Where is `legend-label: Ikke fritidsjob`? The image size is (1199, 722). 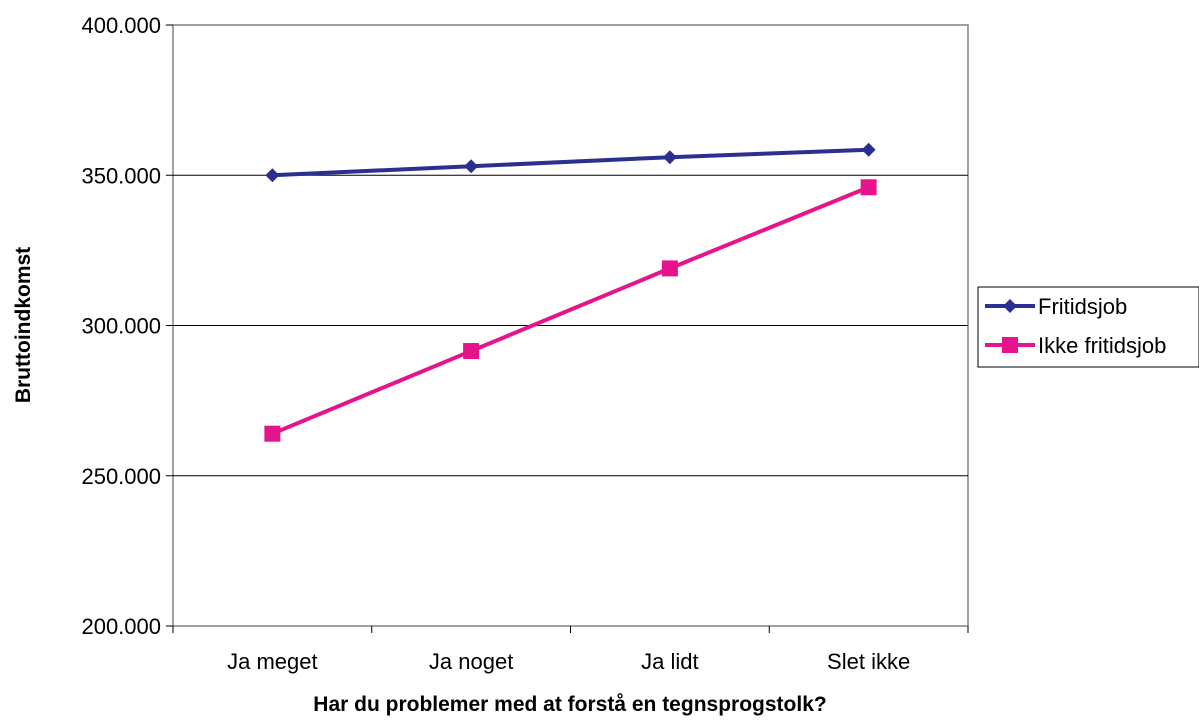
legend-label: Ikke fritidsjob is located at coordinates (1102, 345).